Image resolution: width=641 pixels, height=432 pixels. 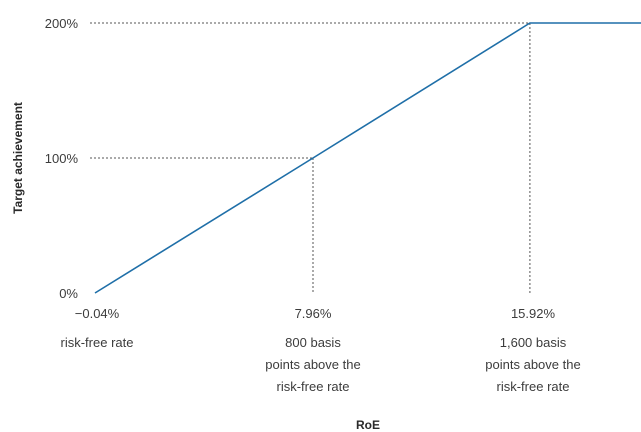 I want to click on x-tick-note: 1,600 basis, so click(x=533, y=342).